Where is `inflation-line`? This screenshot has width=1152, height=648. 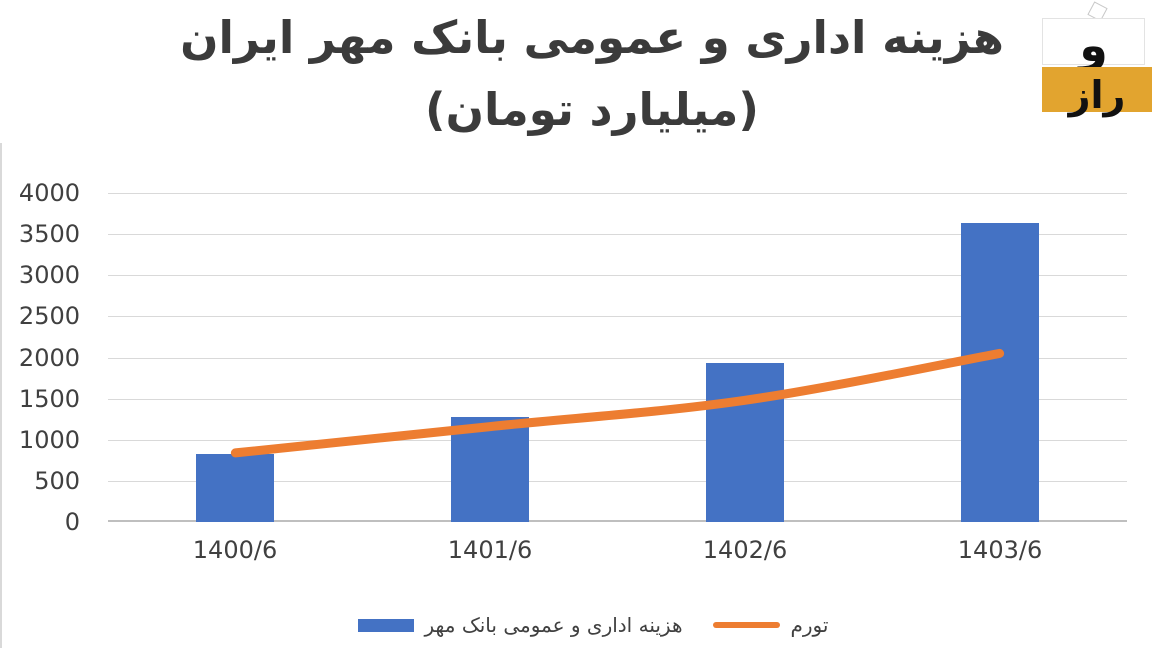 inflation-line is located at coordinates (617, 403).